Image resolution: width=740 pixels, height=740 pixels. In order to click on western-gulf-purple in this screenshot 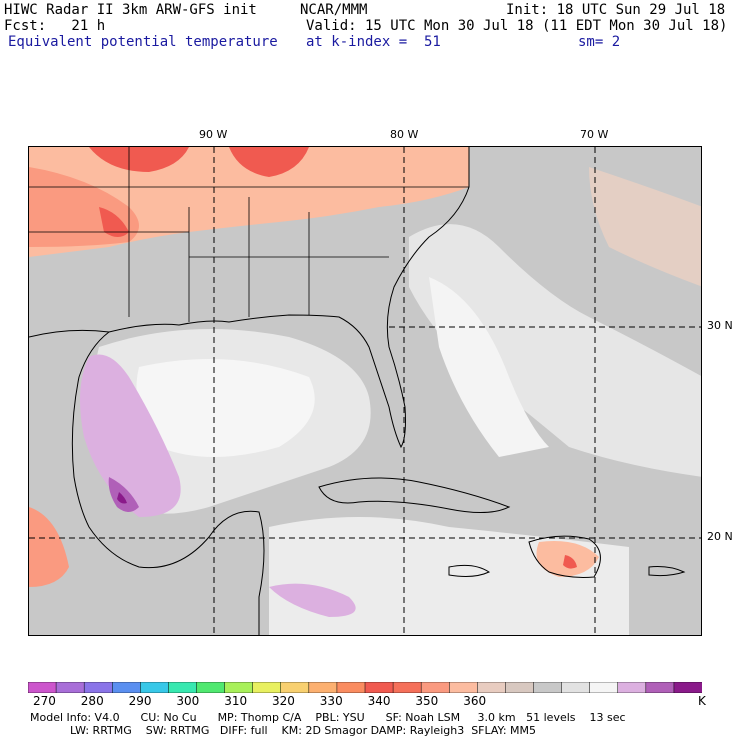, I will do `click(130, 435)`.